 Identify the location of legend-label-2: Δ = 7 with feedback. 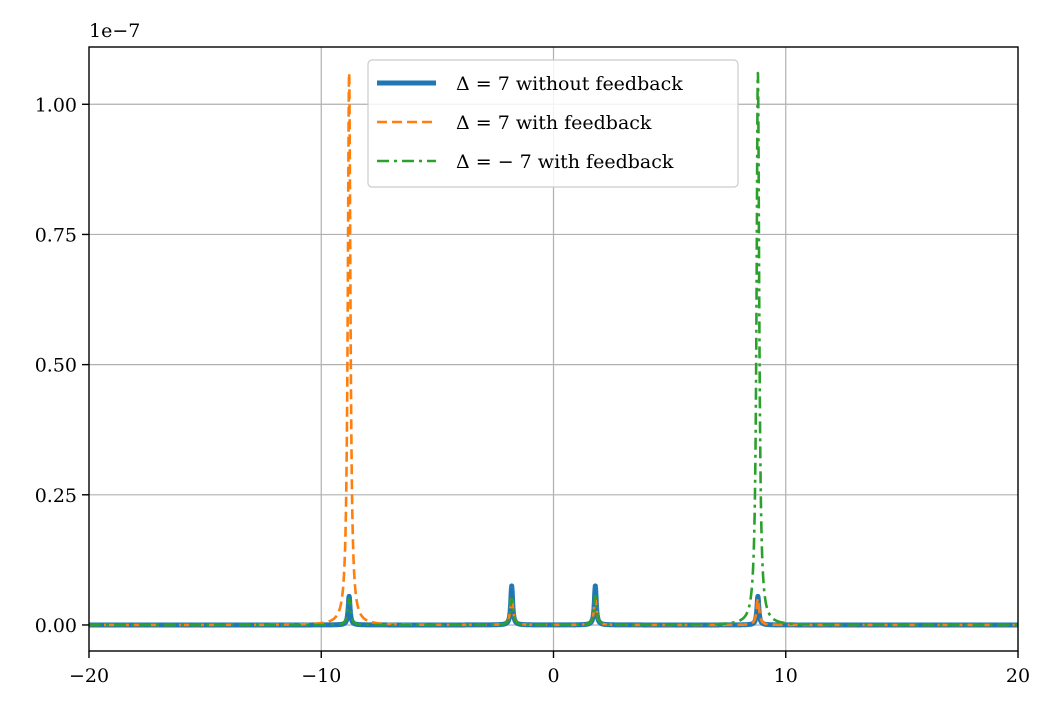
(554, 123).